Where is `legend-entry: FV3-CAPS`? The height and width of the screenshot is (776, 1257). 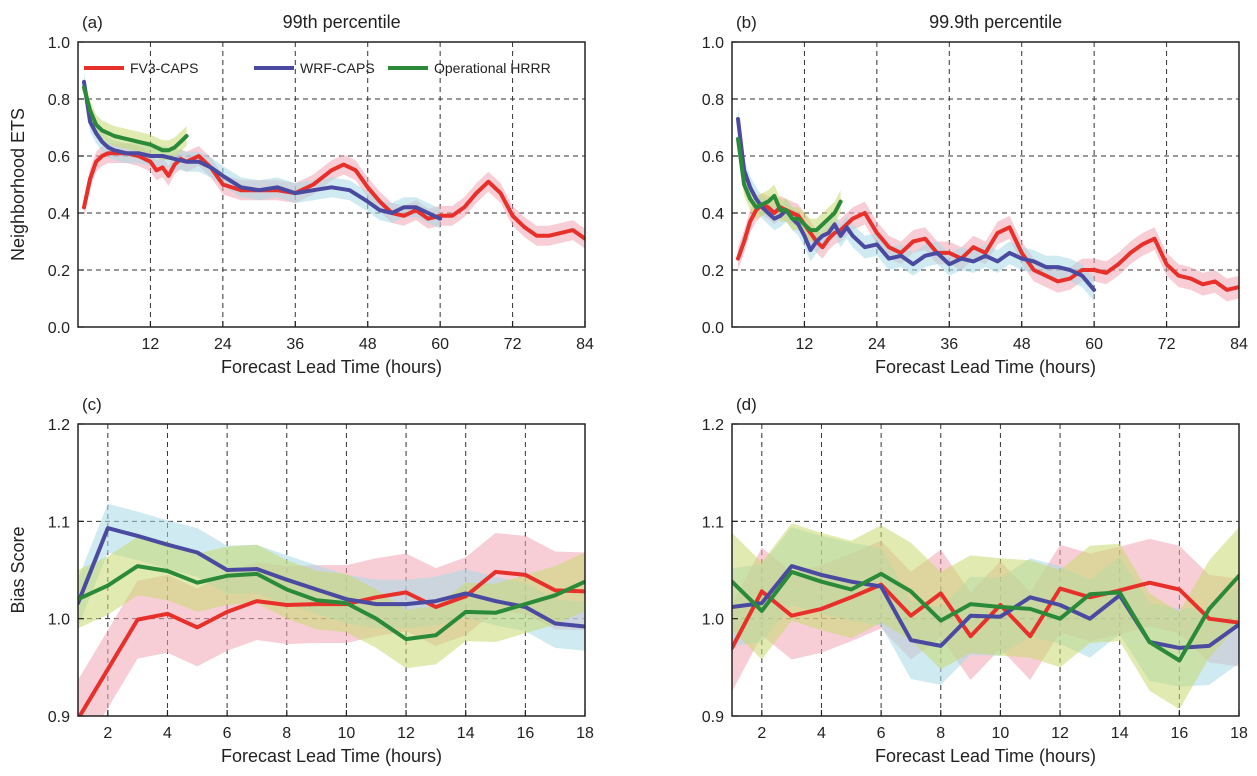 legend-entry: FV3-CAPS is located at coordinates (164, 68).